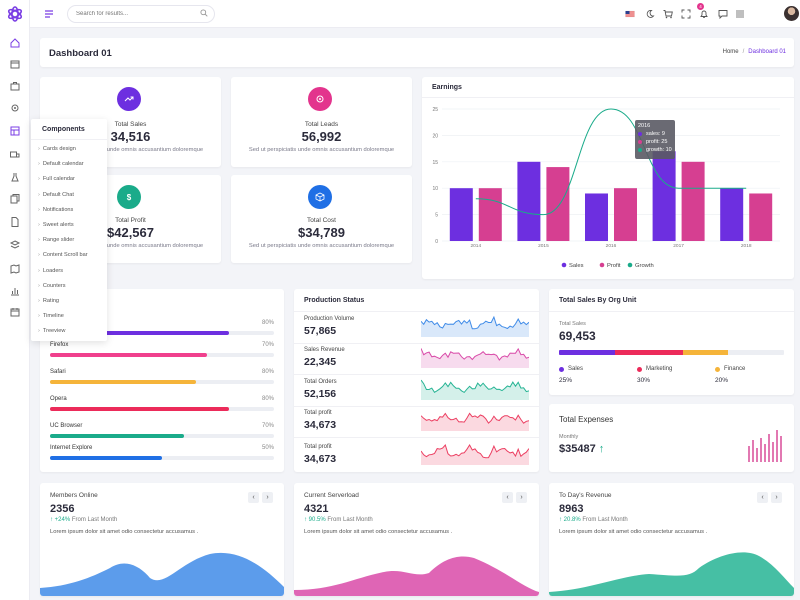 Image resolution: width=800 pixels, height=600 pixels. I want to click on expenses-subtitle: Monthly, so click(569, 437).